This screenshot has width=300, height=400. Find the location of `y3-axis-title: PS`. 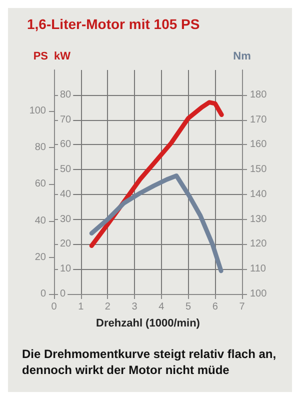

y3-axis-title: PS is located at coordinates (40, 56).